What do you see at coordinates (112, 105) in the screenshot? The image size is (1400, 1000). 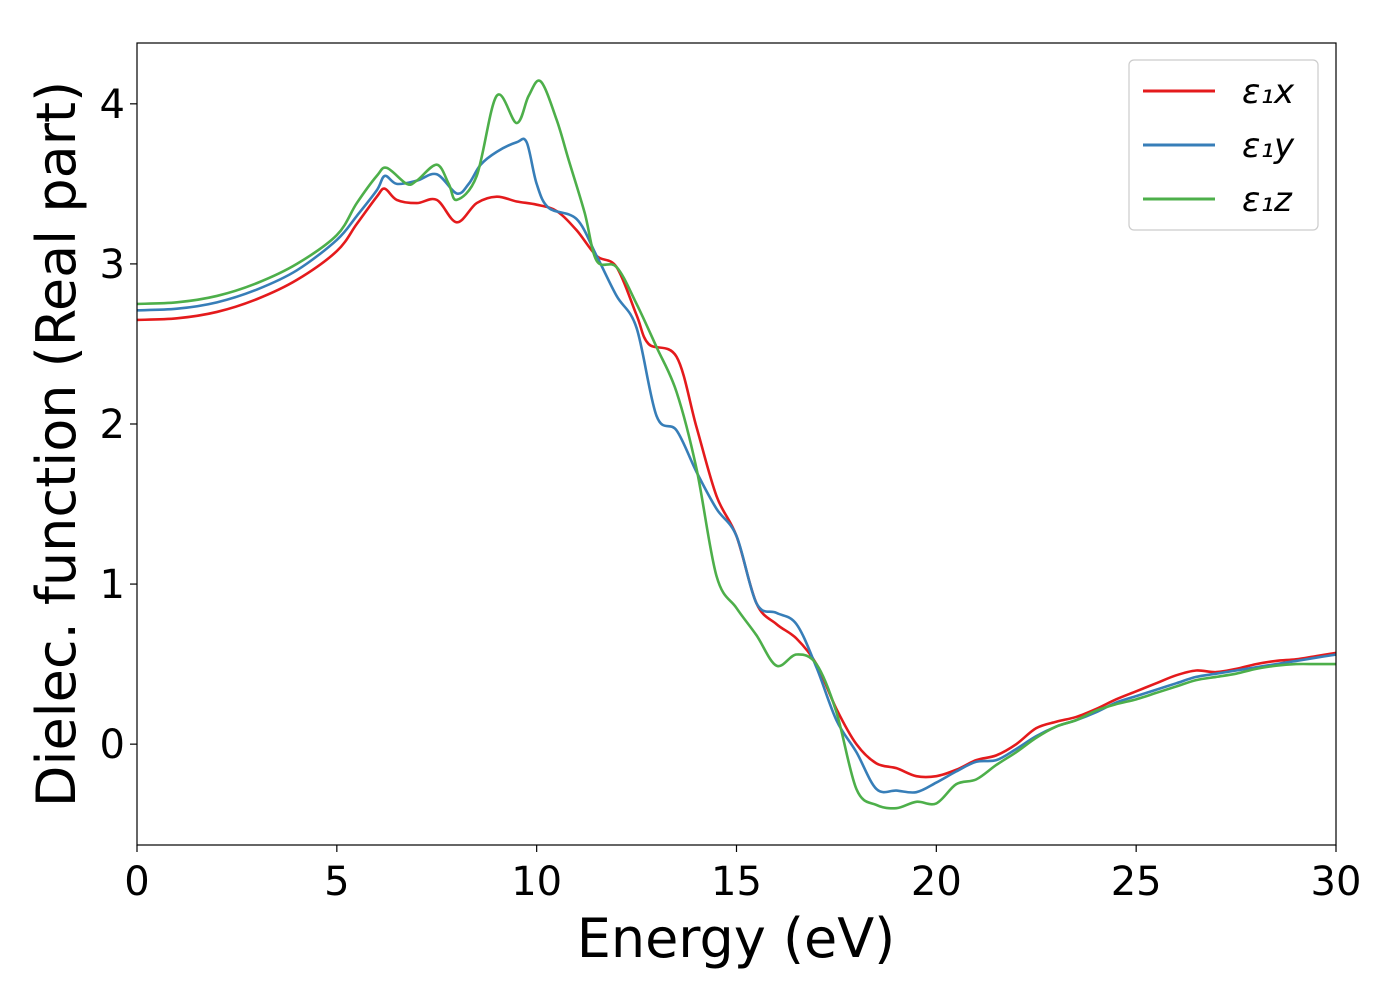 I see `y-tick-label: 4` at bounding box center [112, 105].